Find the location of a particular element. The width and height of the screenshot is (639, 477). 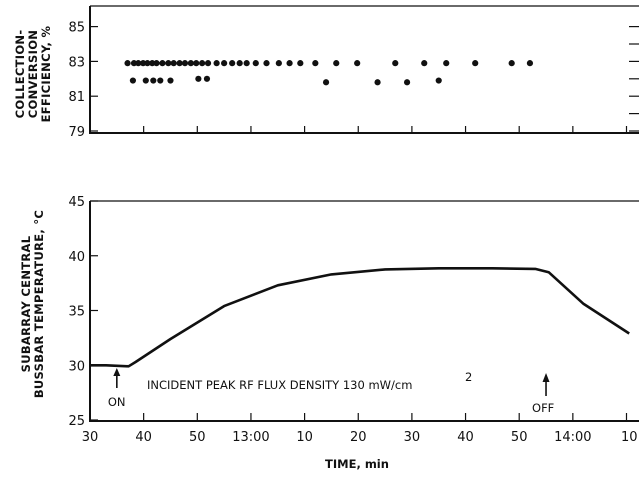

efficiency-y-tick-label: 79 is located at coordinates (76, 132).